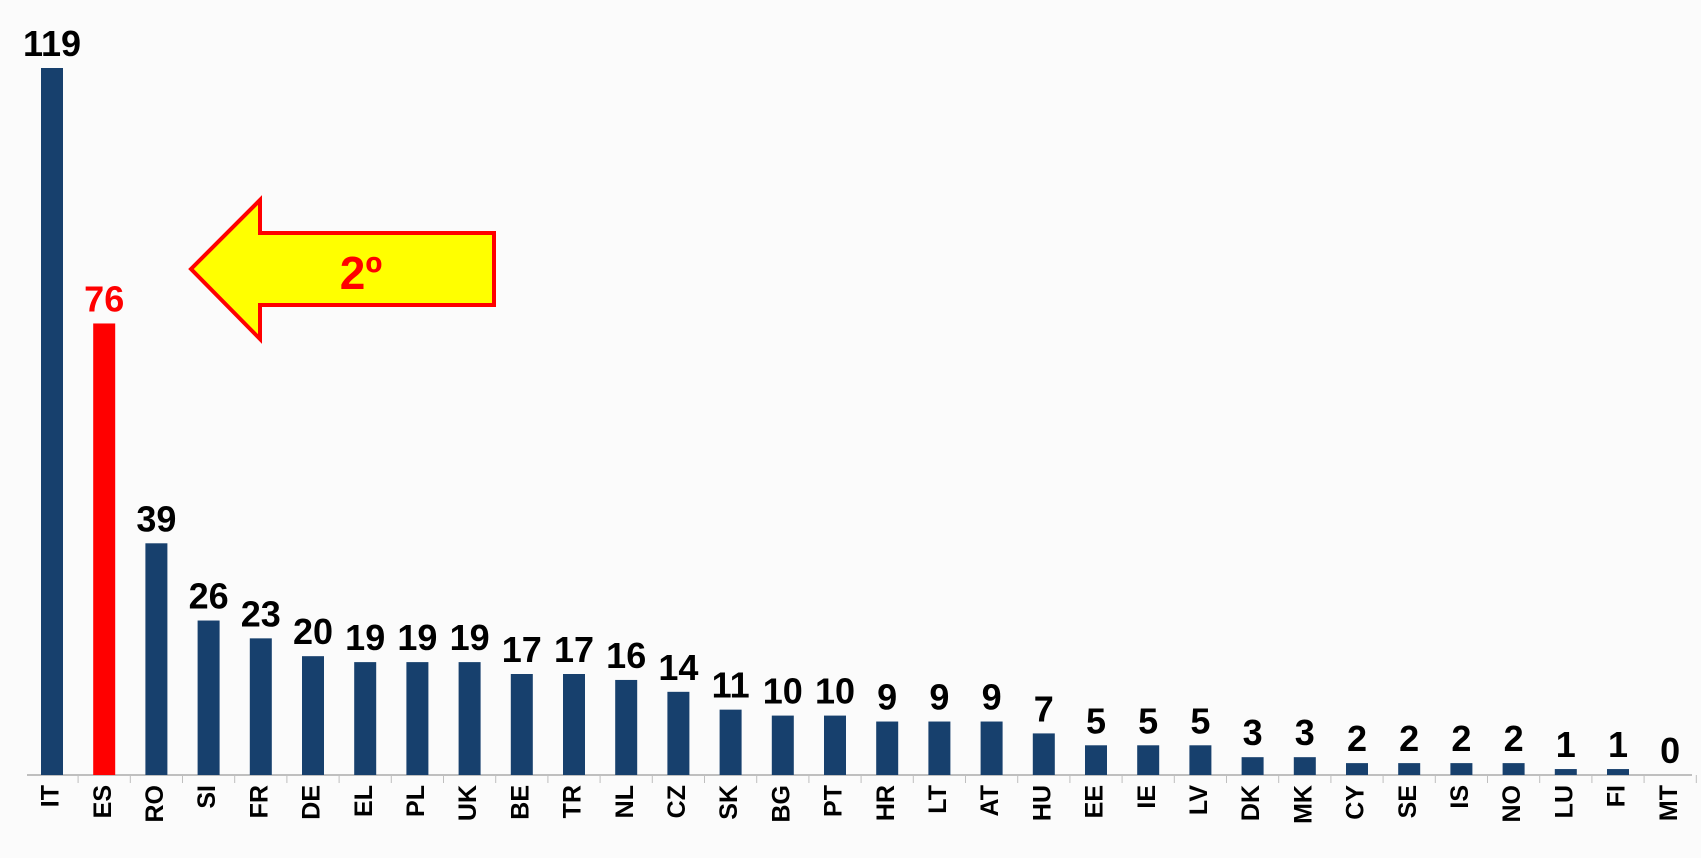 The width and height of the screenshot is (1701, 858). What do you see at coordinates (52, 43) in the screenshot?
I see `value-label: 119` at bounding box center [52, 43].